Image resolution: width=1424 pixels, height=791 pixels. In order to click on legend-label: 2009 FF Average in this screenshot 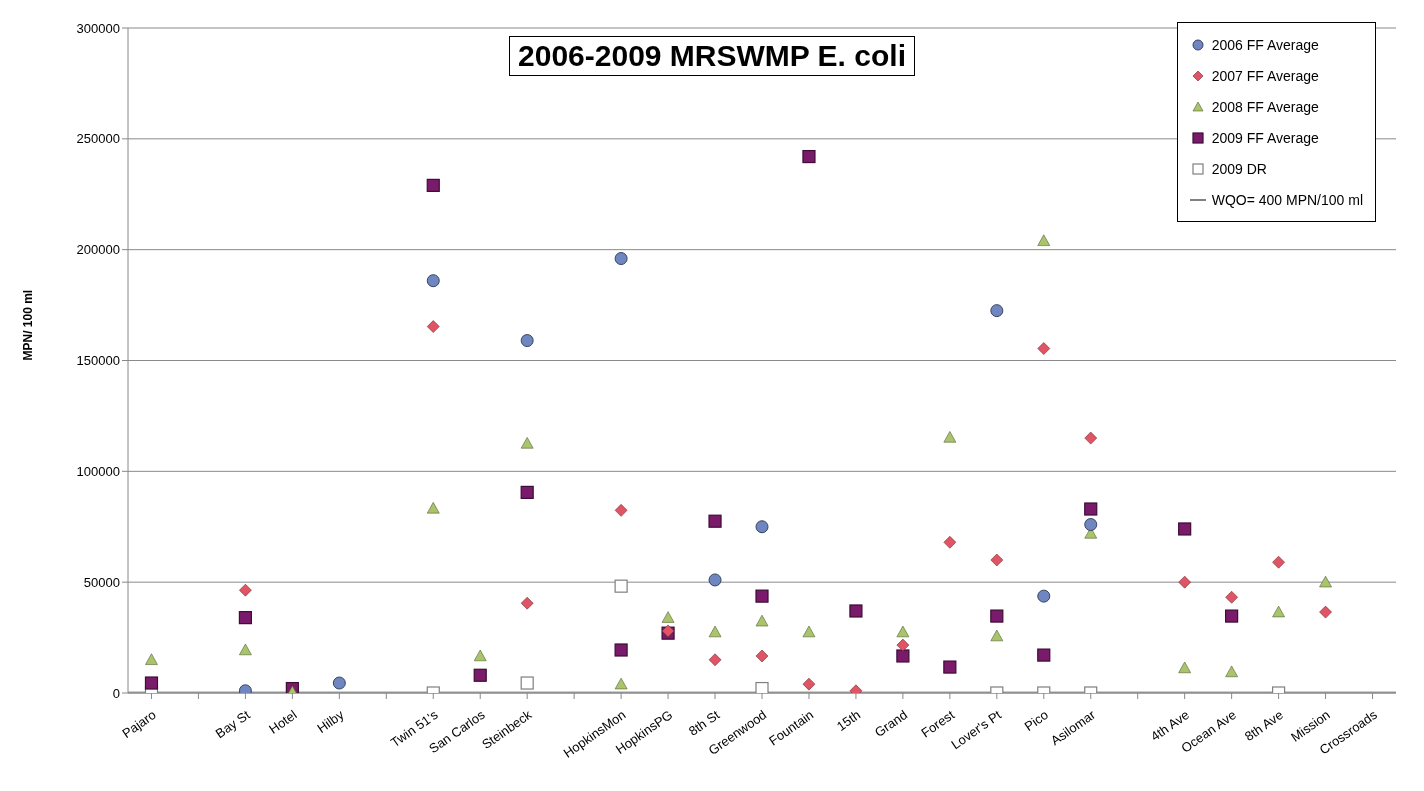, I will do `click(1265, 137)`.